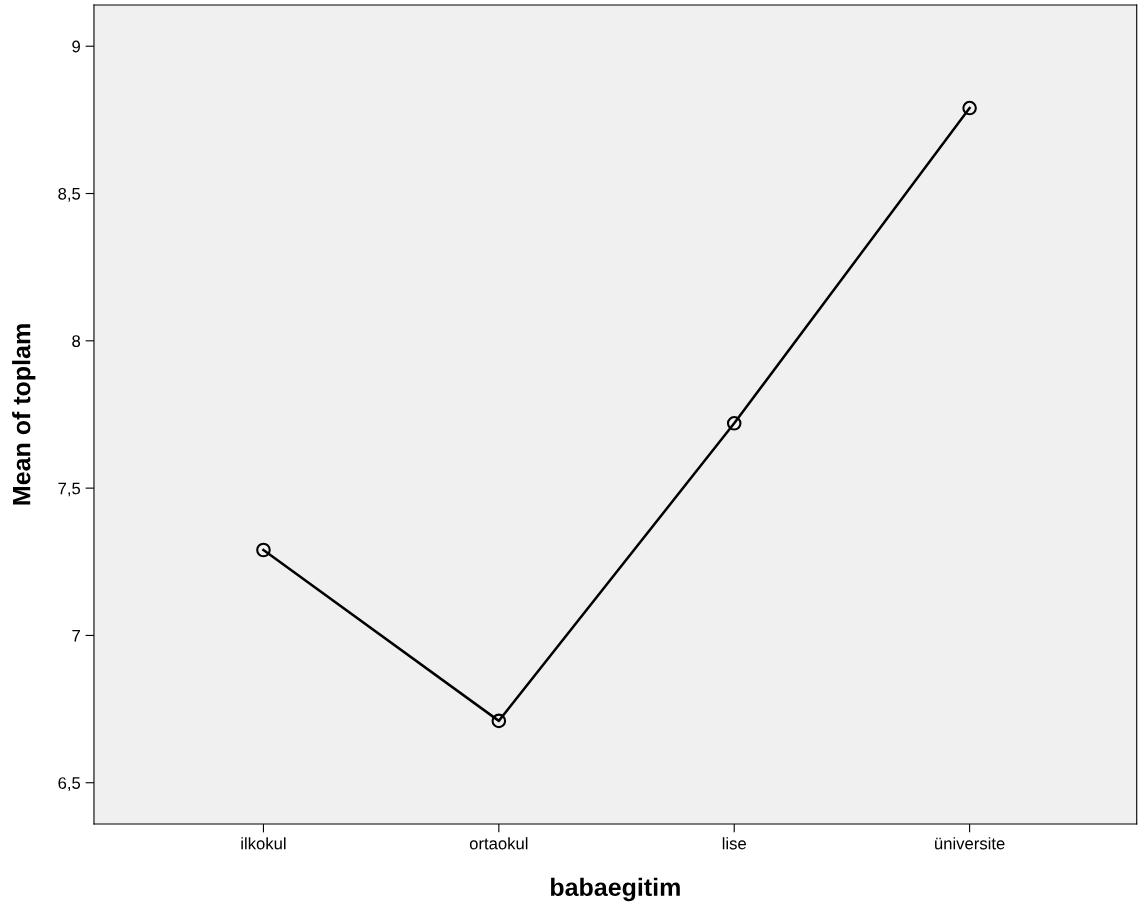 This screenshot has width=1139, height=918. I want to click on x-axis-title: babaegitim, so click(615, 889).